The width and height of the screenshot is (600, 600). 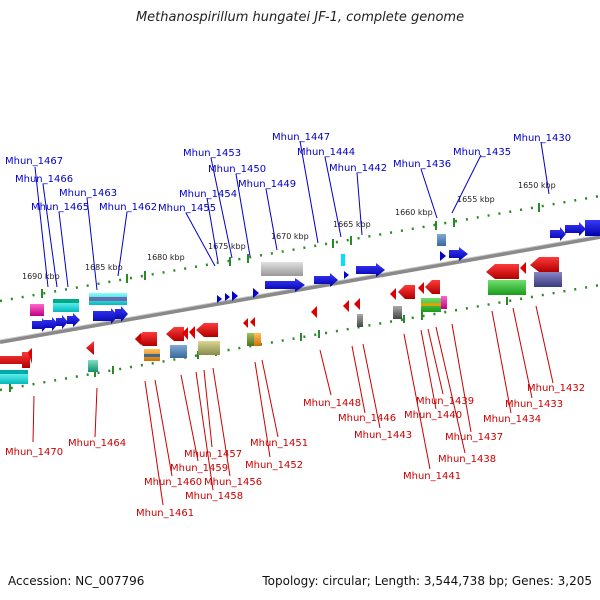 What do you see at coordinates (199, 468) in the screenshot?
I see `gene-label-mhun-1459: Mhun_1459` at bounding box center [199, 468].